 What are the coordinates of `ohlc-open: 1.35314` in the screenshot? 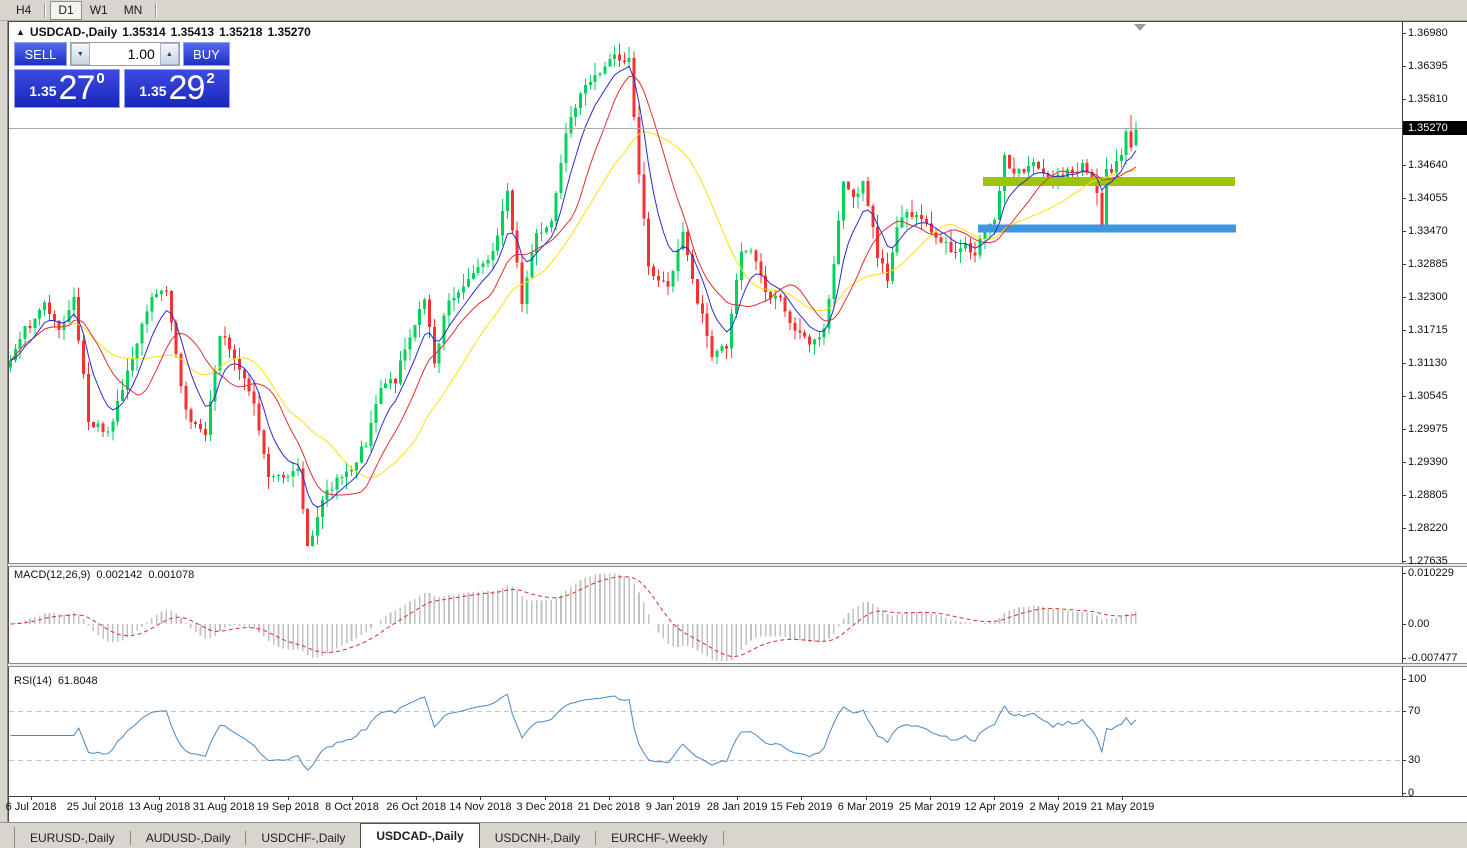 It's located at (144, 32).